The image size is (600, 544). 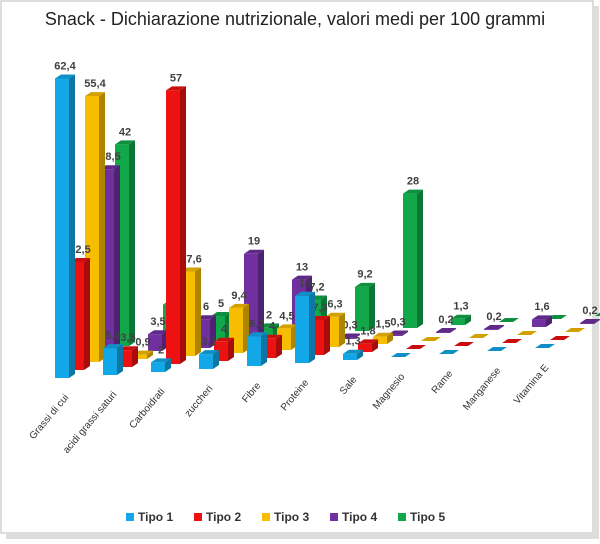 What do you see at coordinates (208, 342) in the screenshot?
I see `data-label: 3,1` at bounding box center [208, 342].